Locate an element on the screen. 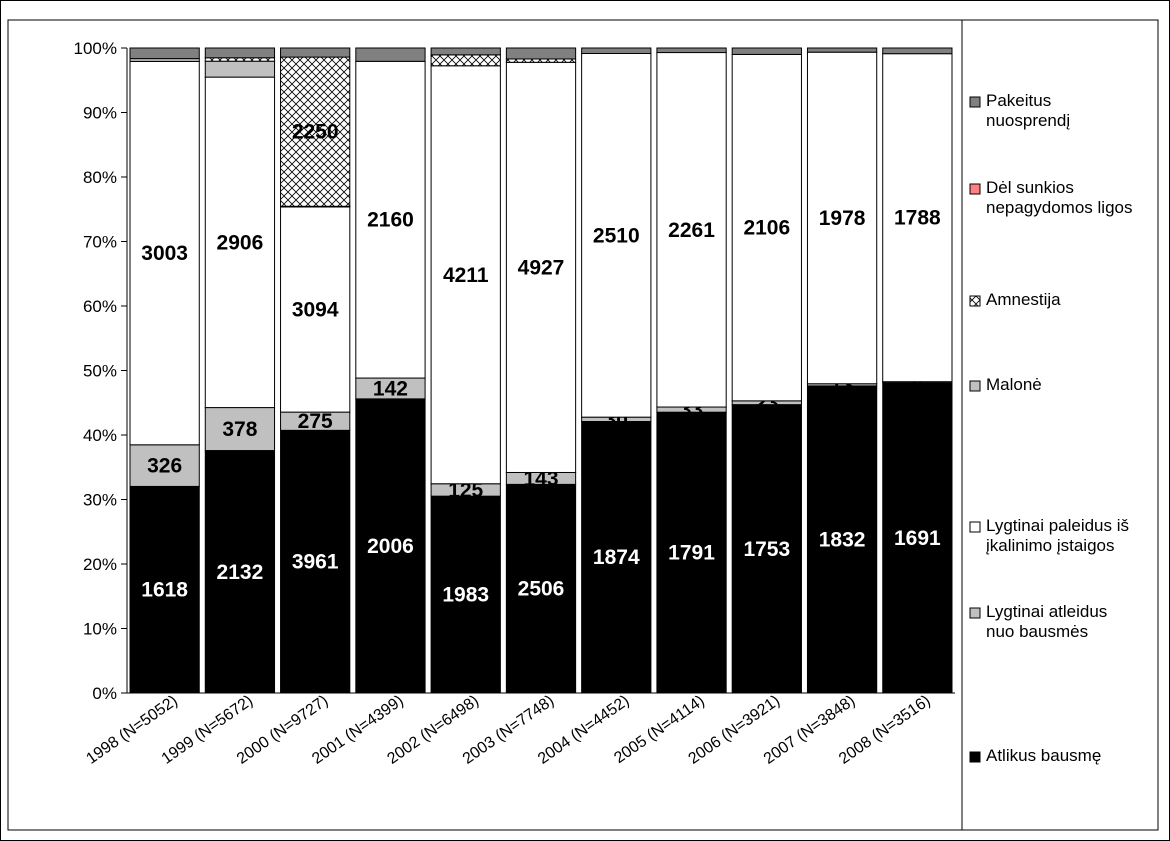 The height and width of the screenshot is (841, 1170). data-label: 3961 is located at coordinates (315, 562).